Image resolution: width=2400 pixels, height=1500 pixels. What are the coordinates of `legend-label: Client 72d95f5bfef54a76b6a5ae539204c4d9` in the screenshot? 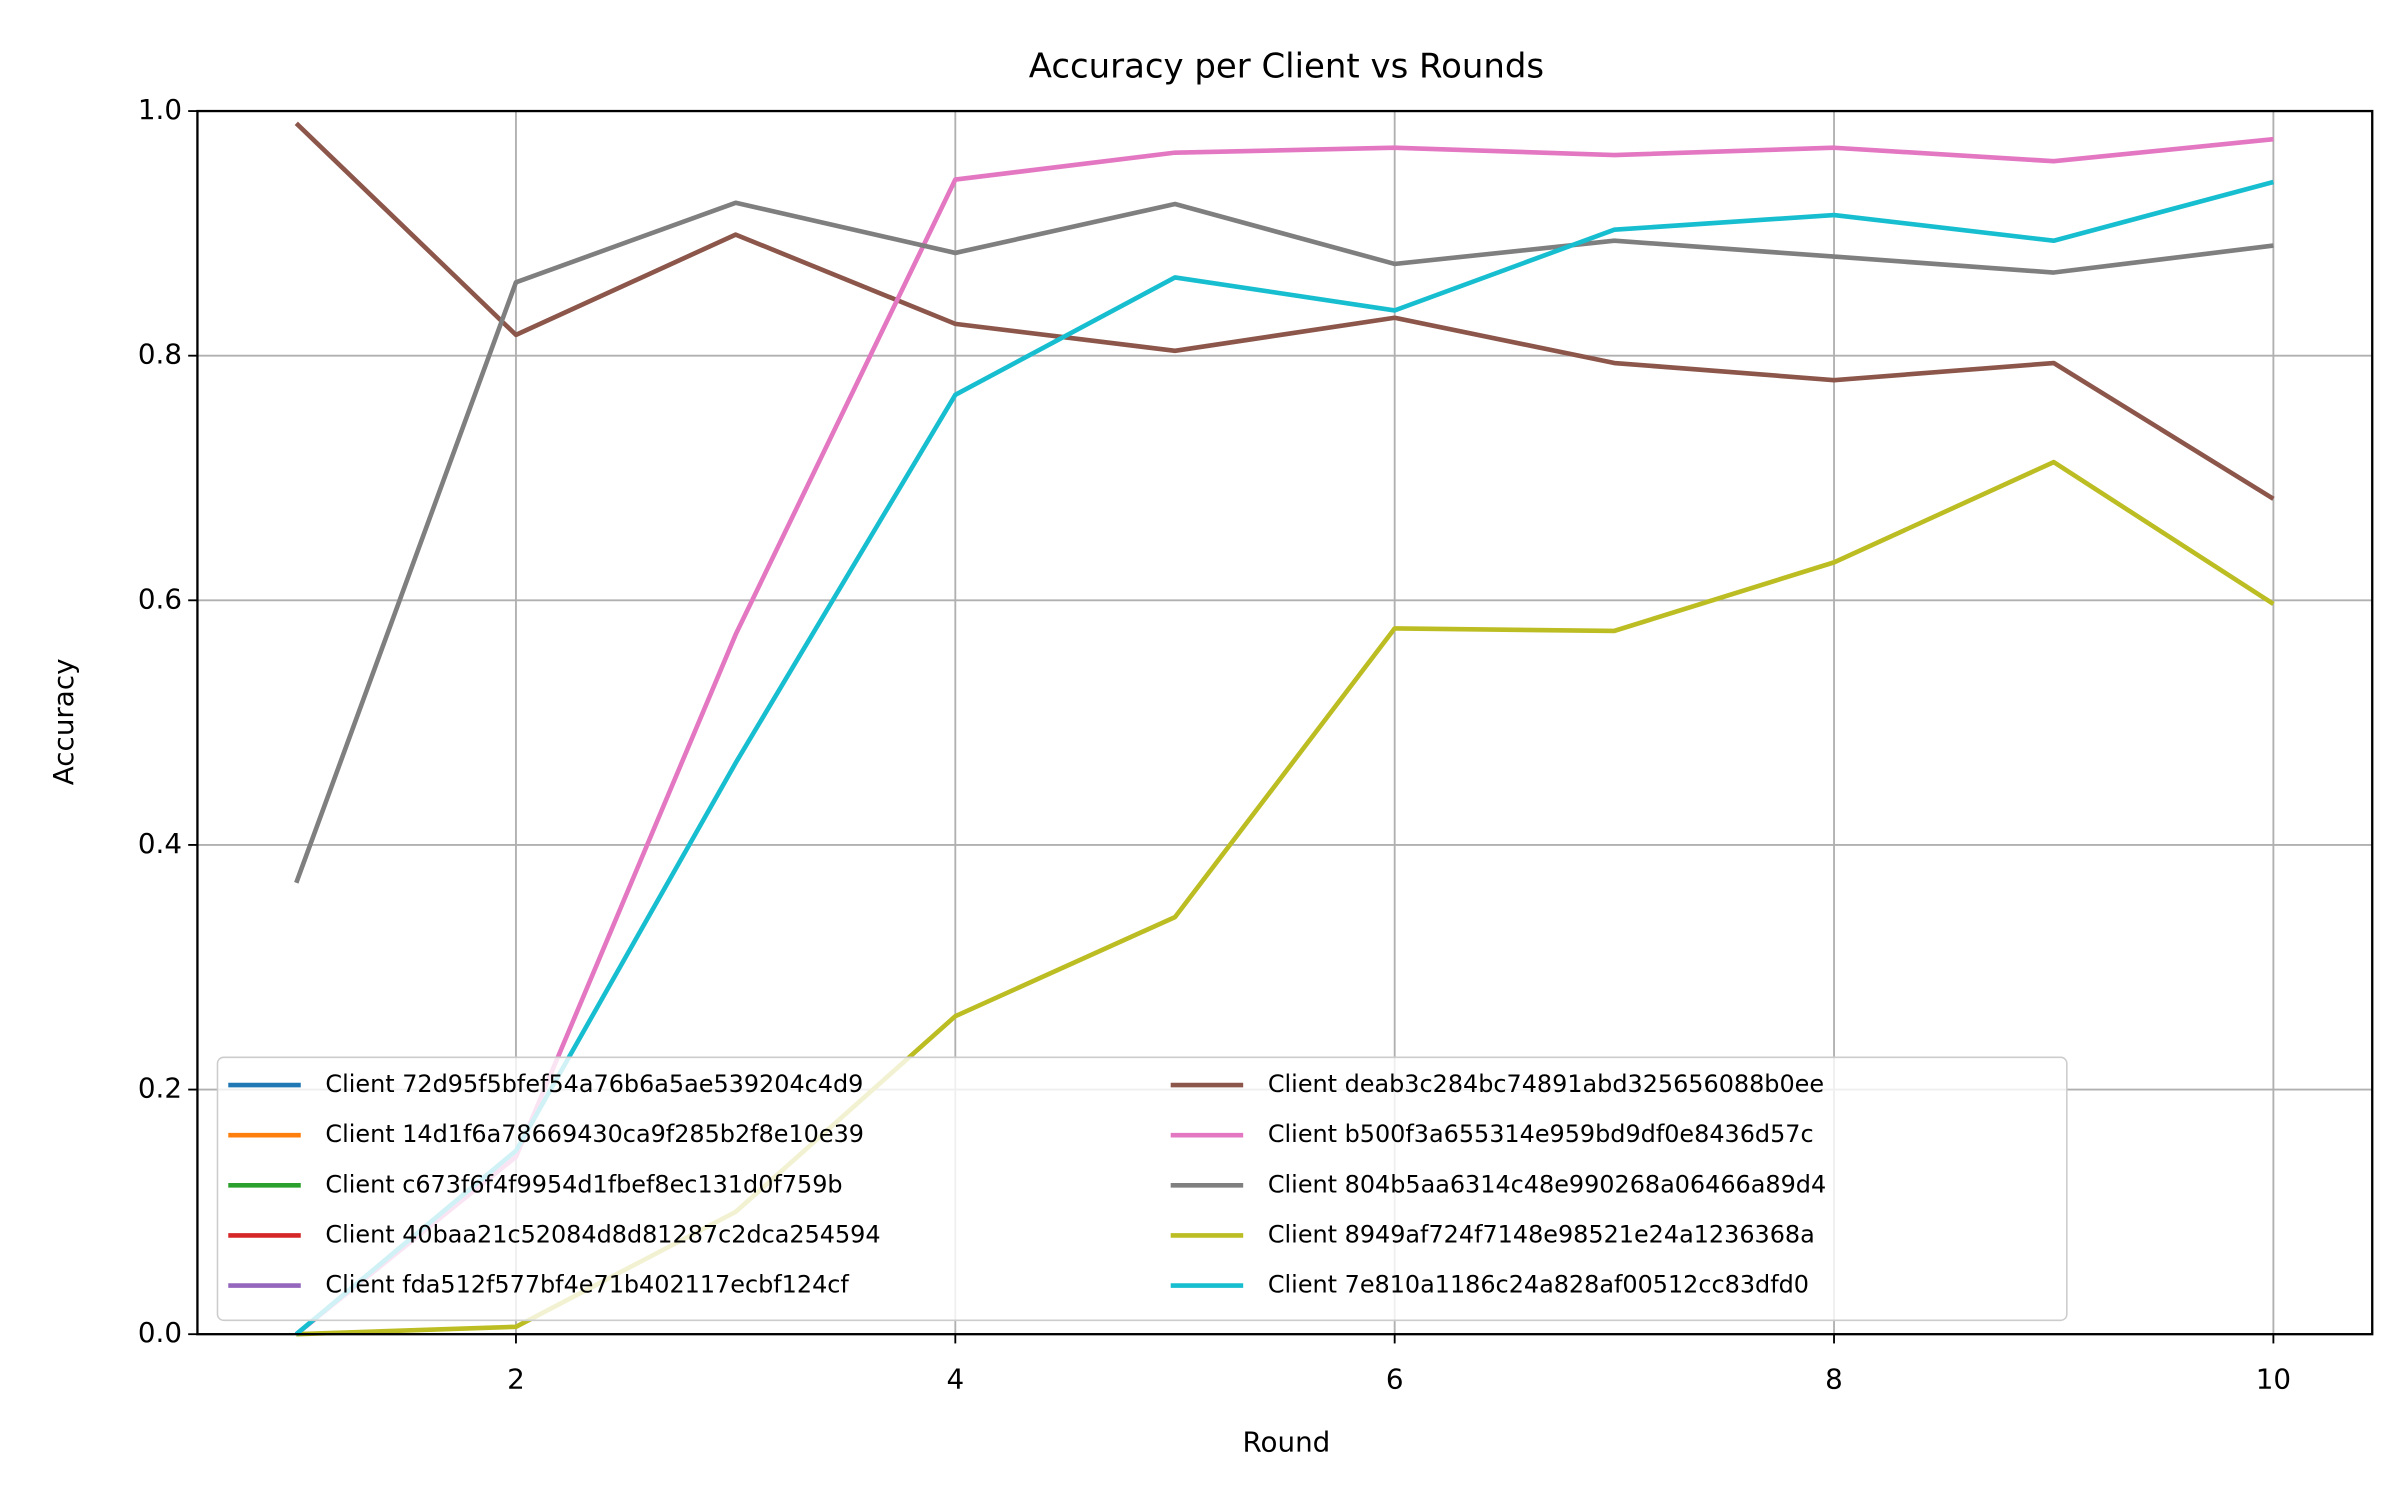 It's located at (594, 1084).